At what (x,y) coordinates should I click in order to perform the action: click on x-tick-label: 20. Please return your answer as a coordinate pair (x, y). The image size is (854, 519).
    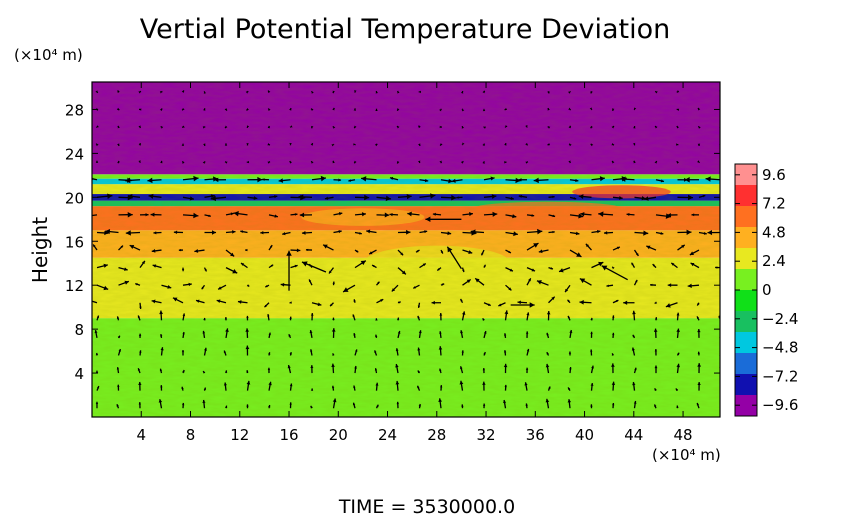
    Looking at the image, I should click on (338, 435).